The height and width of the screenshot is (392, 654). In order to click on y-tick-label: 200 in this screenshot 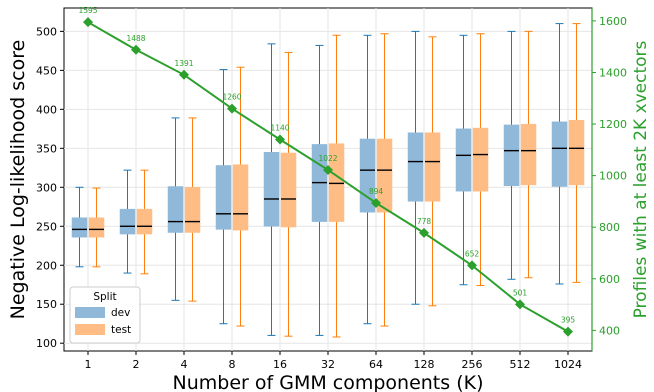, I will do `click(46, 265)`.